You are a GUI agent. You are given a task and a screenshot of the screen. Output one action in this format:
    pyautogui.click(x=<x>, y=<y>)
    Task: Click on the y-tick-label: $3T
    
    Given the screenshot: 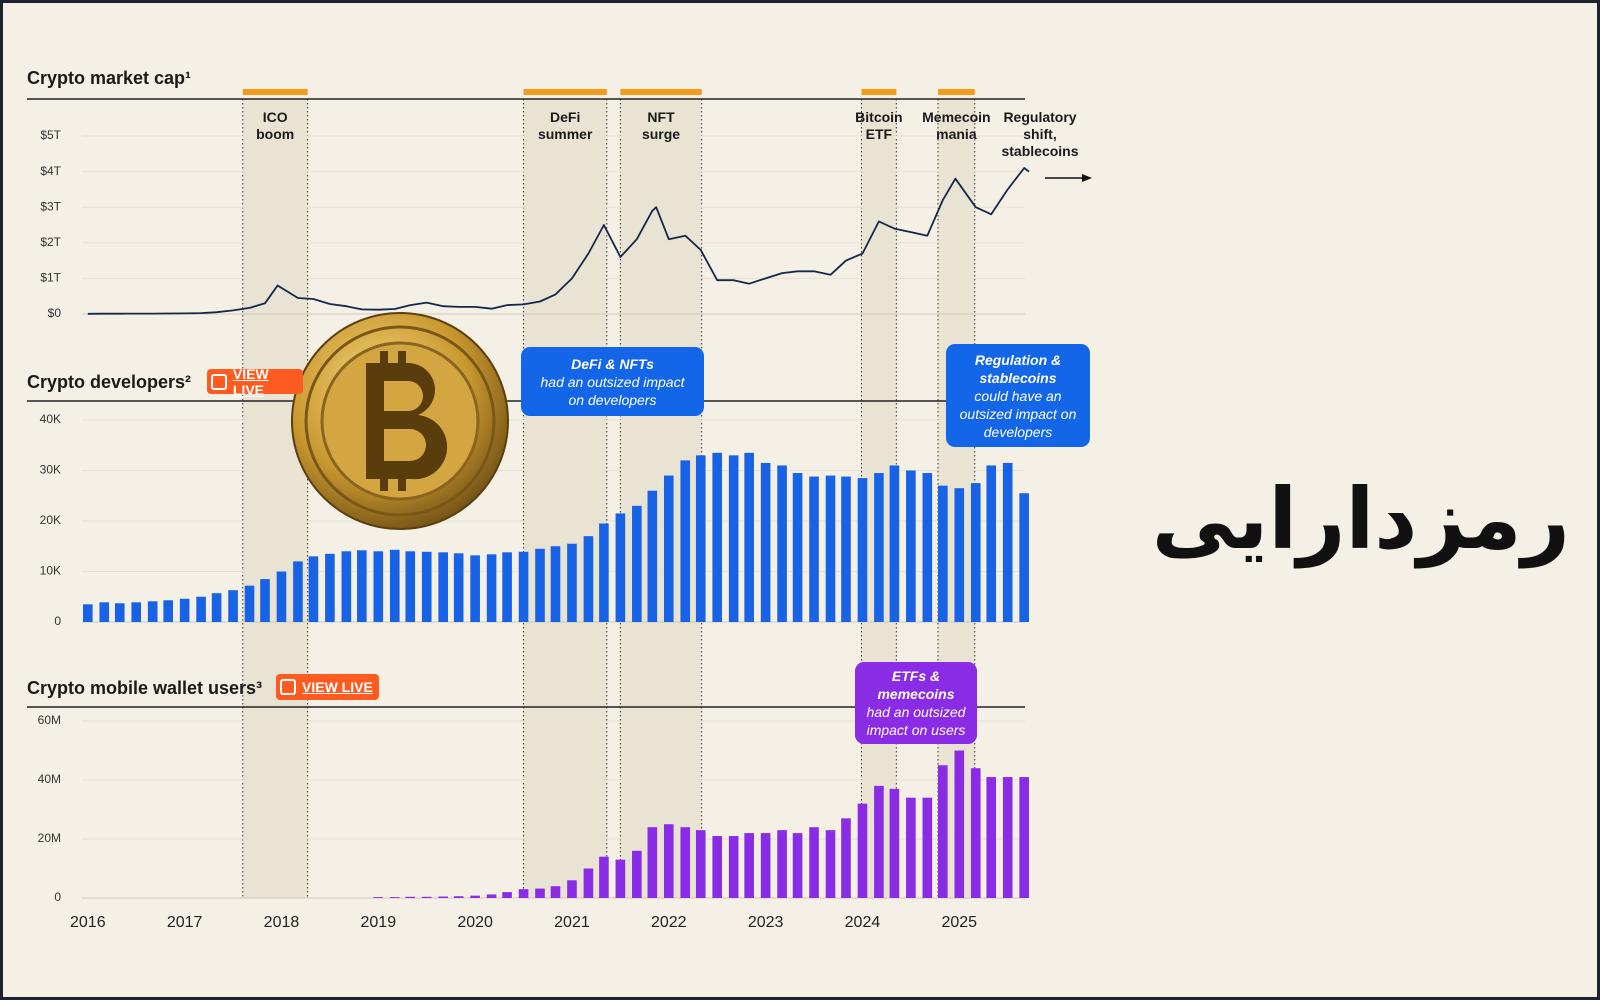 What is the action you would take?
    pyautogui.click(x=50, y=206)
    